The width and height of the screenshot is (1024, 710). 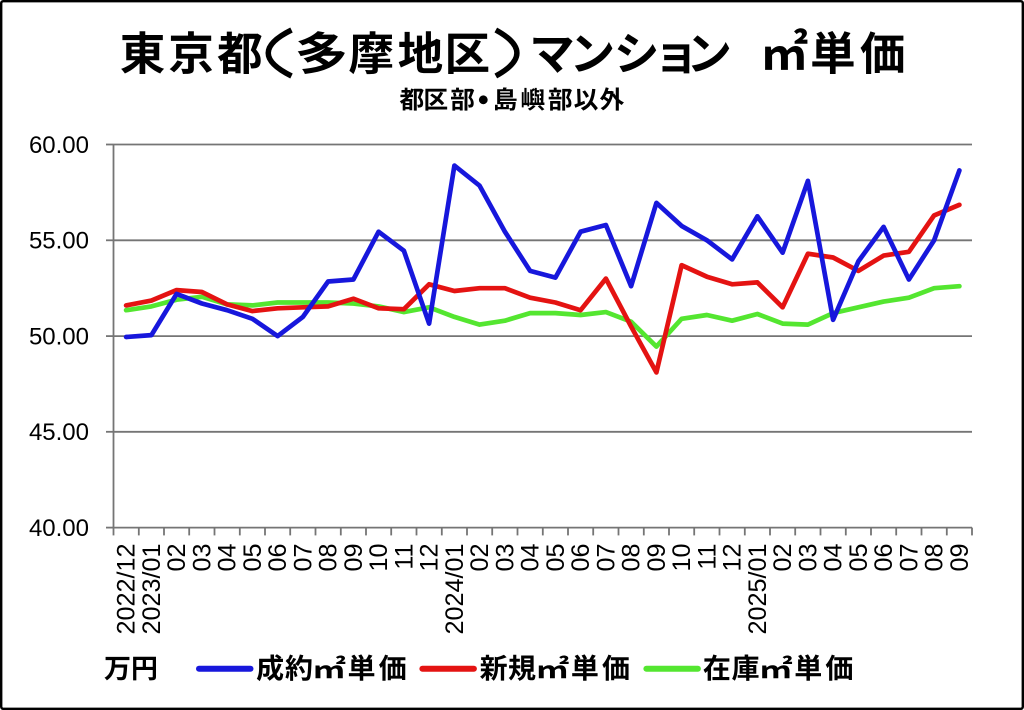 I want to click on svg-text: 50.00, so click(x=59, y=336).